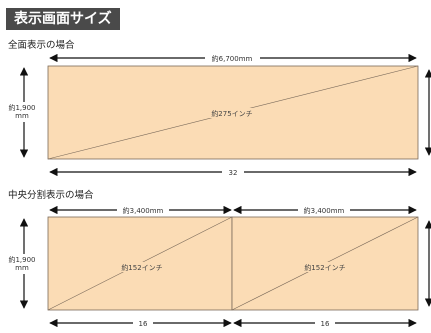 The height and width of the screenshot is (333, 431). I want to click on bottom-label: 32, so click(233, 173).